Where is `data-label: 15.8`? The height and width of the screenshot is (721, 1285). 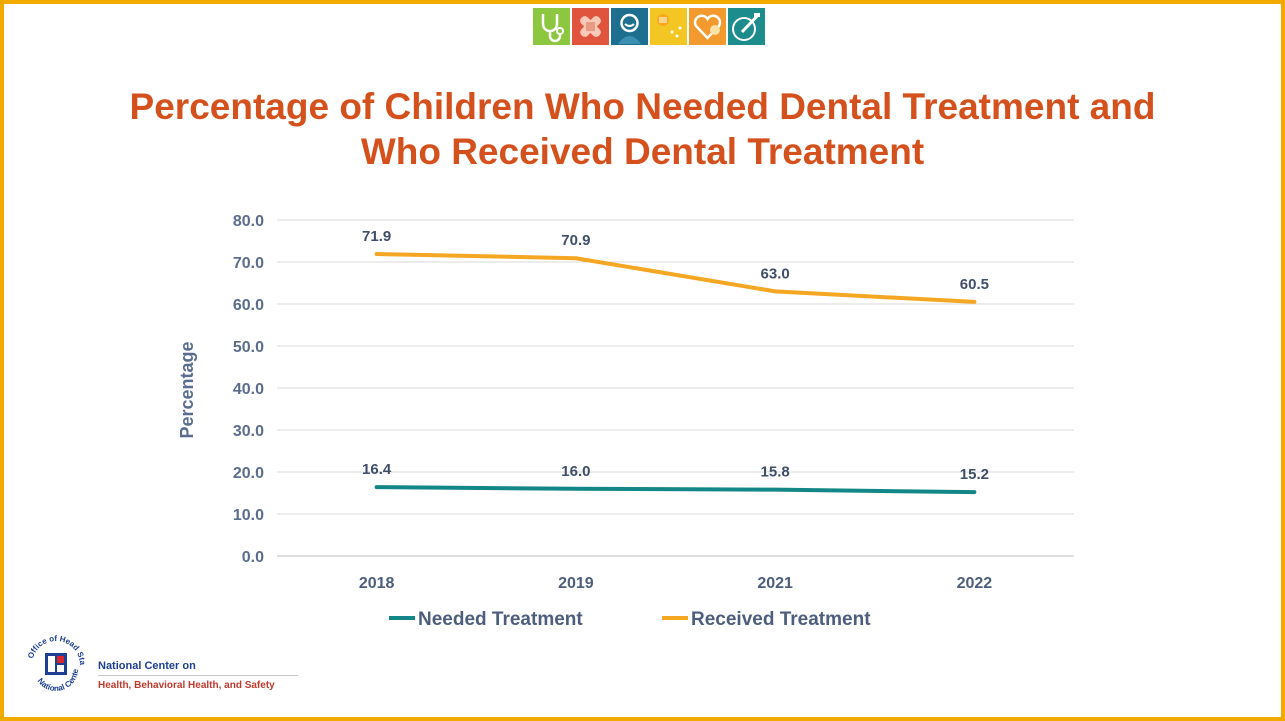
data-label: 15.8 is located at coordinates (775, 472).